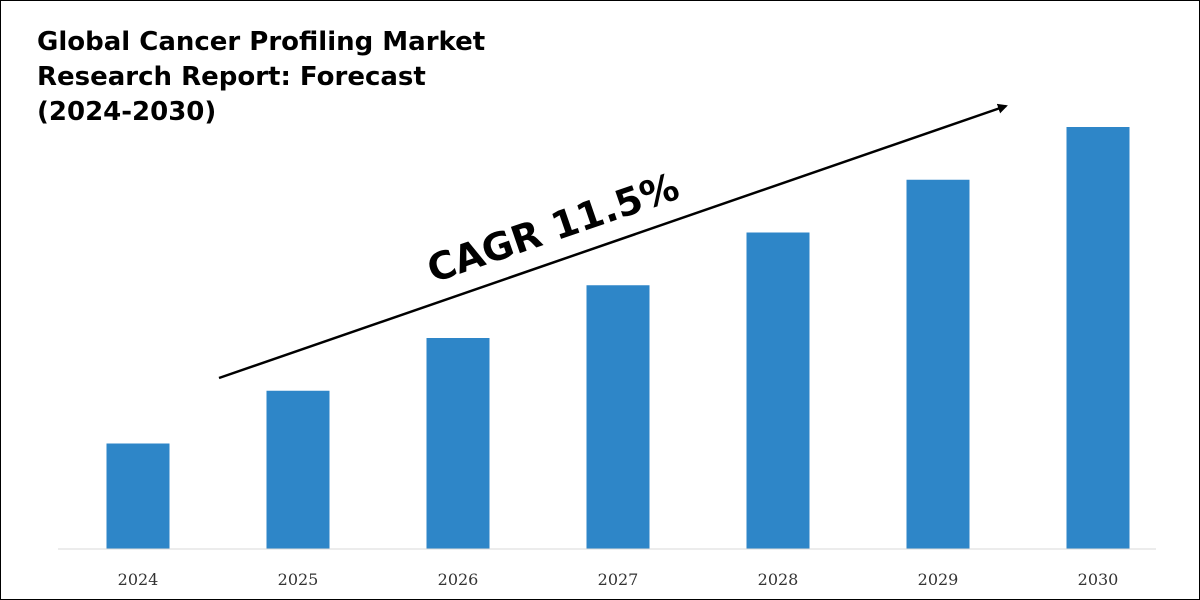 This screenshot has width=1200, height=600. I want to click on cagr-annotation: CAGR 11.5%, so click(553, 227).